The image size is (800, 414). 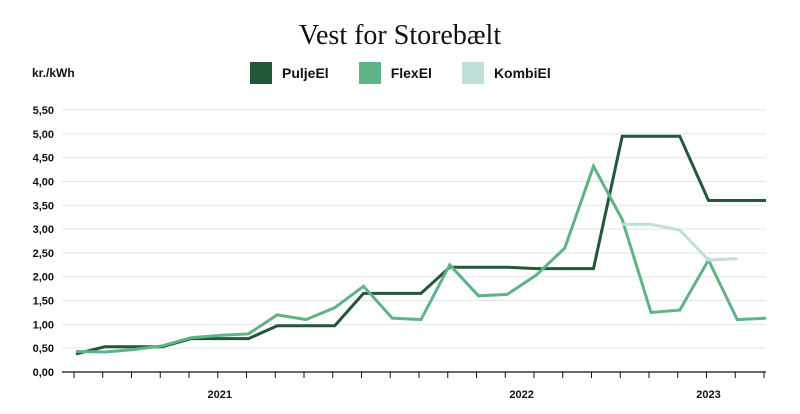 I want to click on x-tick-label: 2021, so click(x=220, y=395).